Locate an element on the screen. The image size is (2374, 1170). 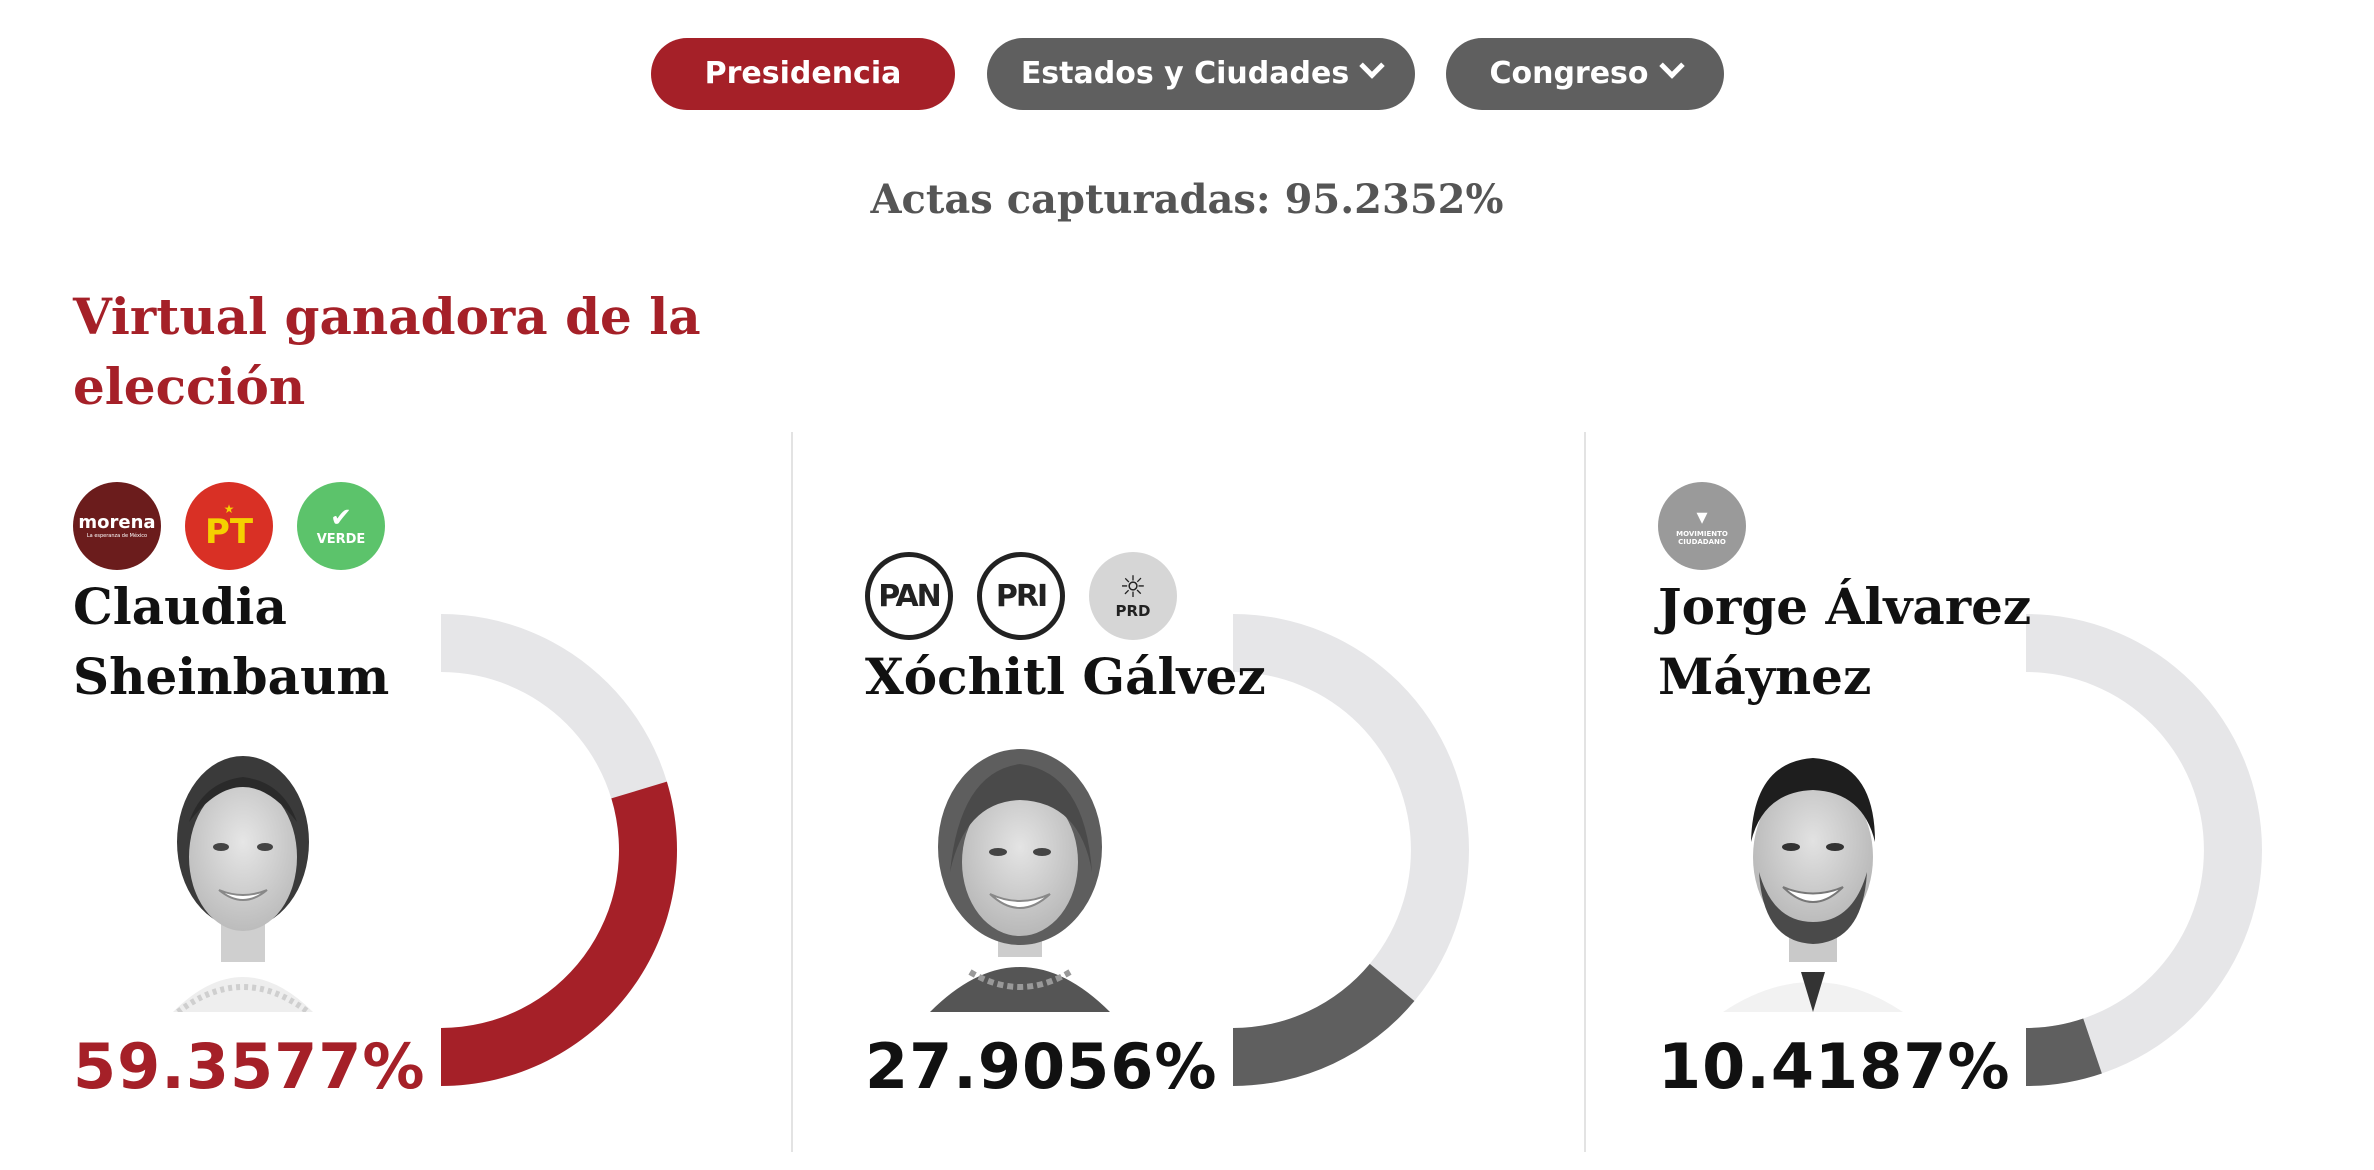
sun-icon: ☼ is located at coordinates (1133, 587).